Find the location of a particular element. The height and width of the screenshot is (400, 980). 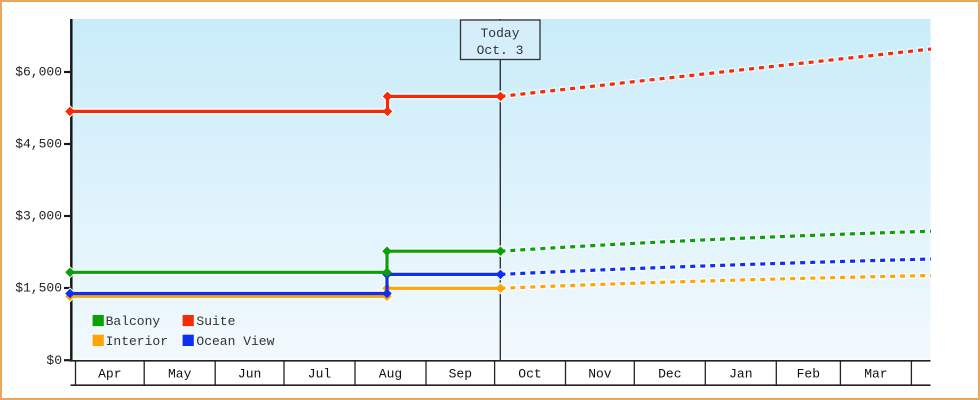

svg-text: Interior is located at coordinates (137, 341).